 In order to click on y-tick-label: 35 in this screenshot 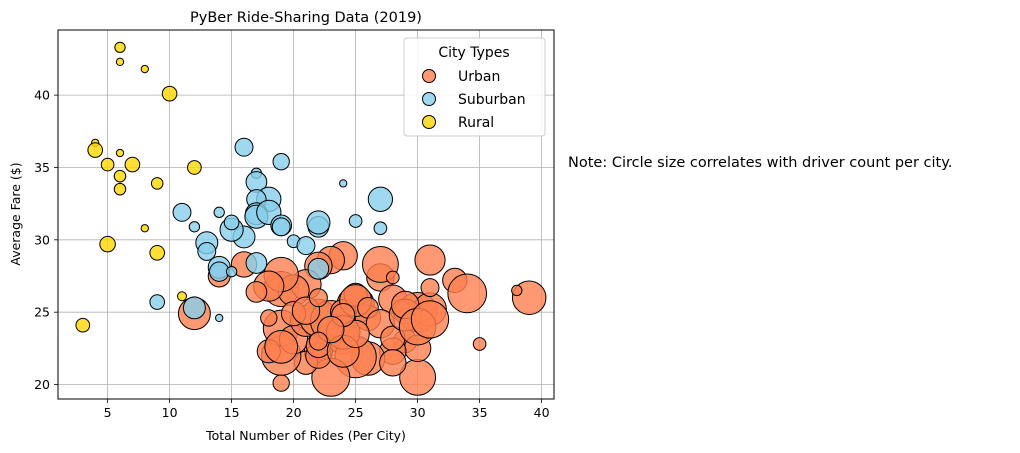, I will do `click(42, 167)`.